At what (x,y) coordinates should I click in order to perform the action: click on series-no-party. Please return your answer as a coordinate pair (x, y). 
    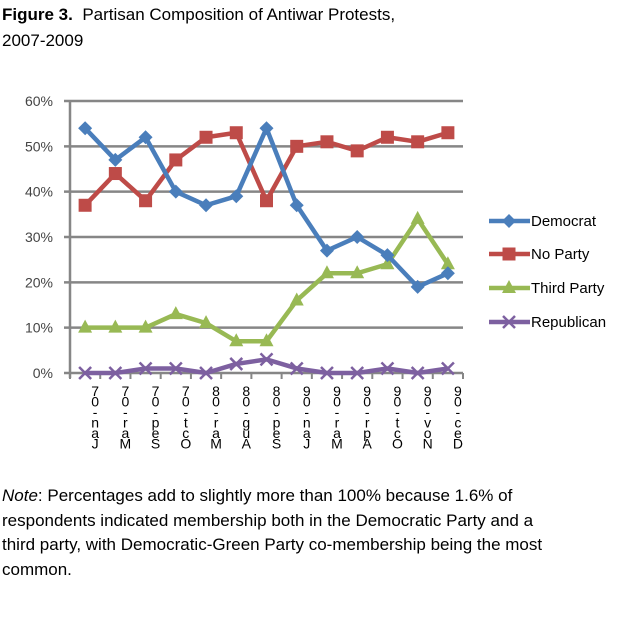
    Looking at the image, I should click on (266, 169).